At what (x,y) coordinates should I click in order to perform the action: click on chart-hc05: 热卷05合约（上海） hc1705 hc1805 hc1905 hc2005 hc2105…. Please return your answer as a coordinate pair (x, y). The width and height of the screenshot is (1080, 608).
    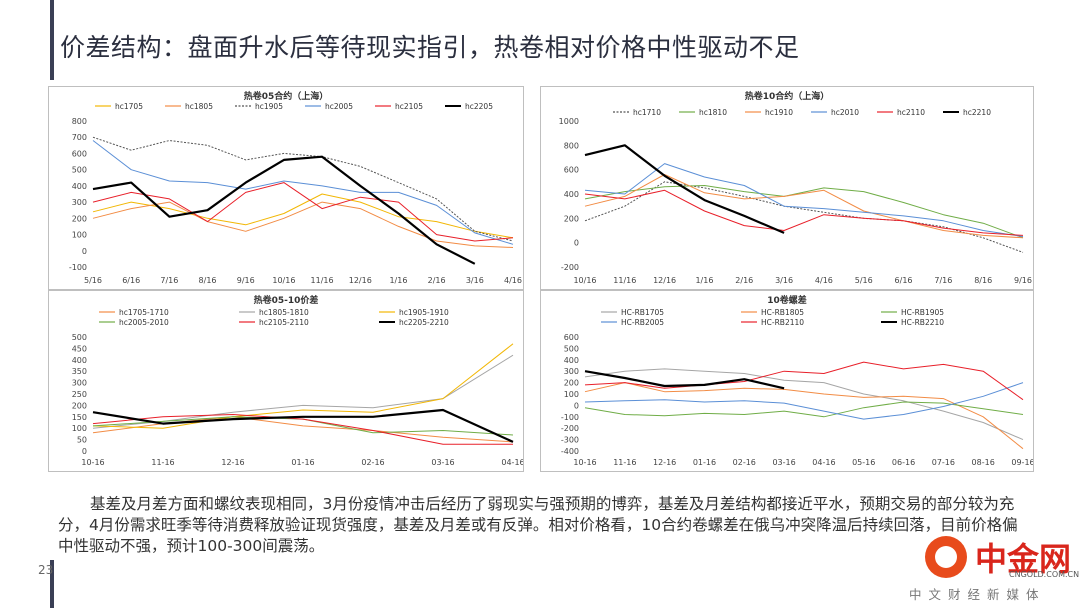
    Looking at the image, I should click on (295, 187).